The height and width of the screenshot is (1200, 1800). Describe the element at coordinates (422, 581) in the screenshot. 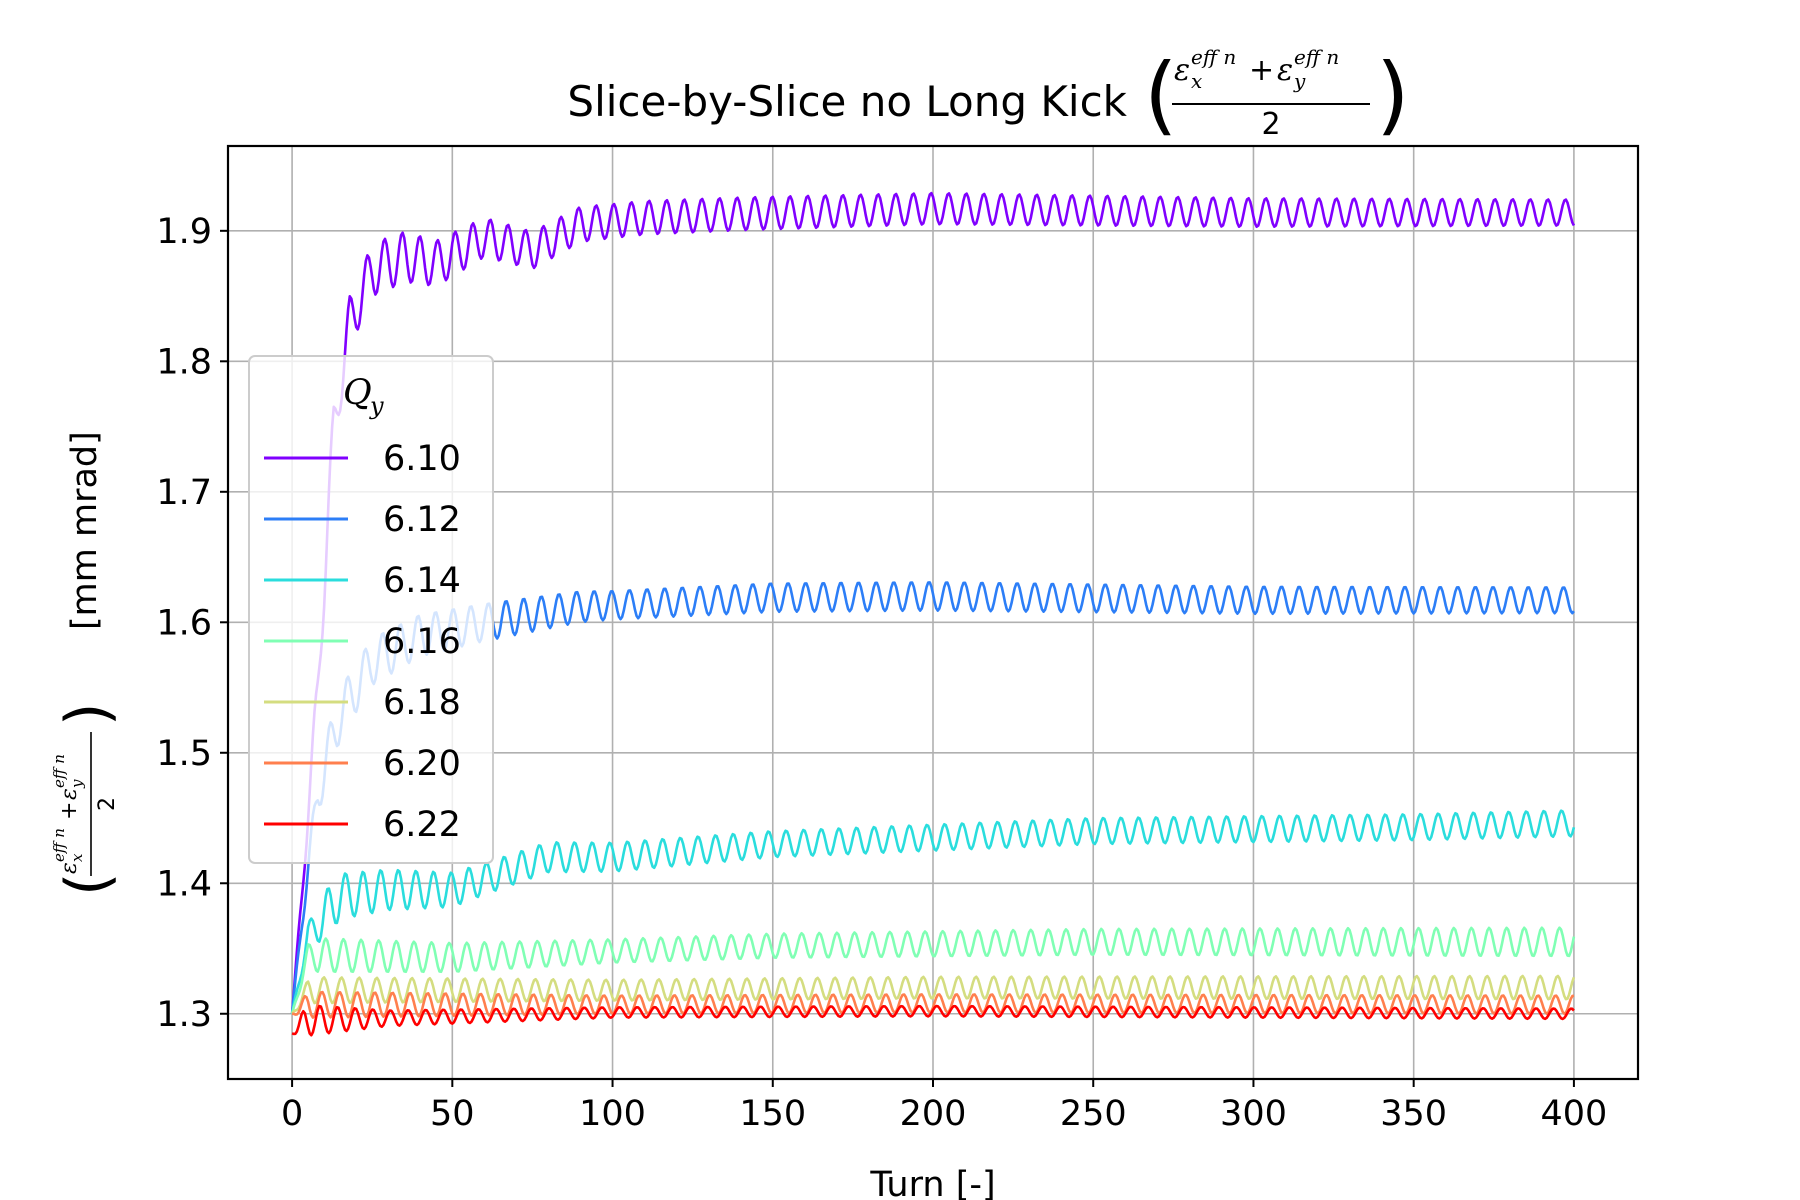

I see `legend-label: 6.14` at that location.